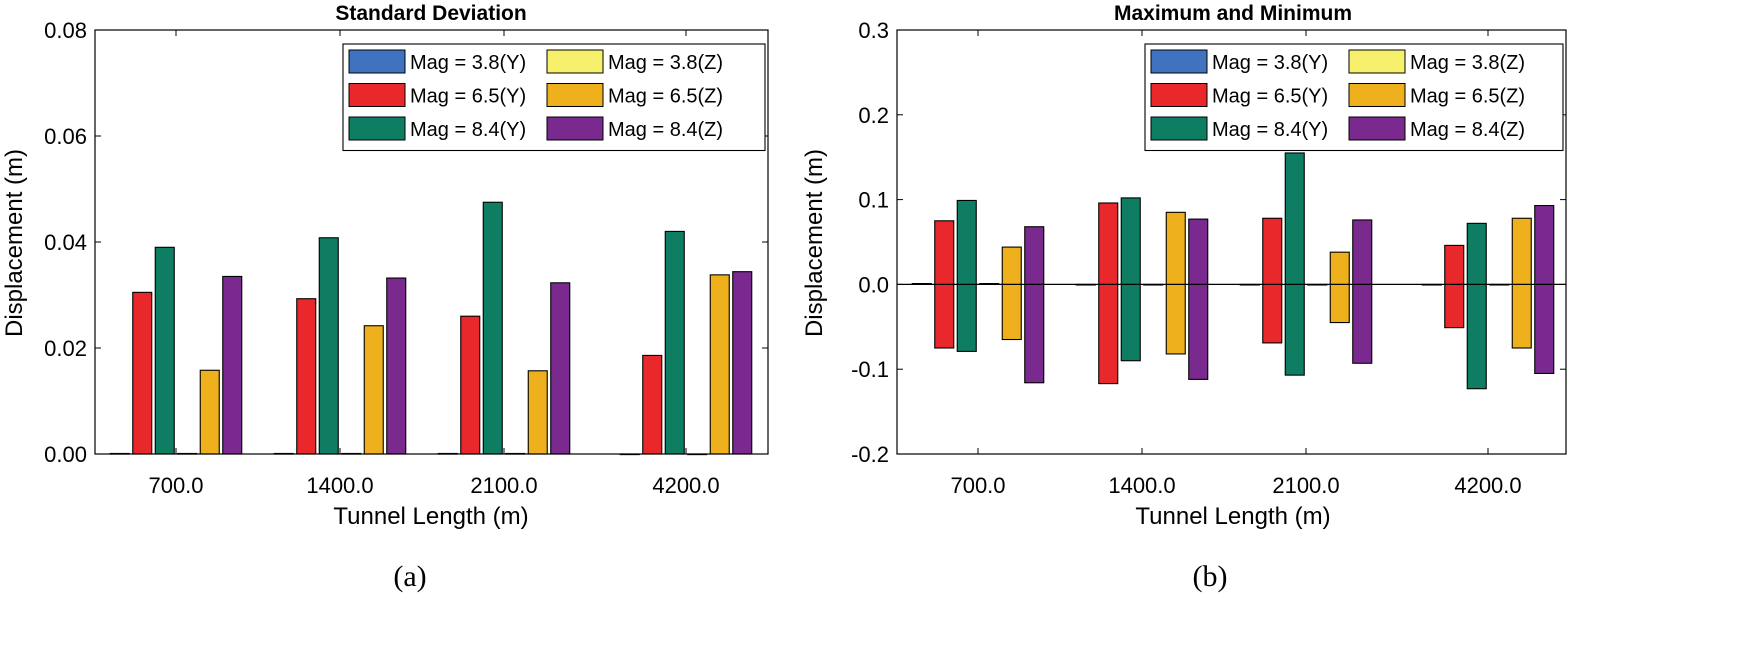 This screenshot has width=1755, height=665. Describe the element at coordinates (65, 454) in the screenshot. I see `y-tick-label: 0.00` at that location.